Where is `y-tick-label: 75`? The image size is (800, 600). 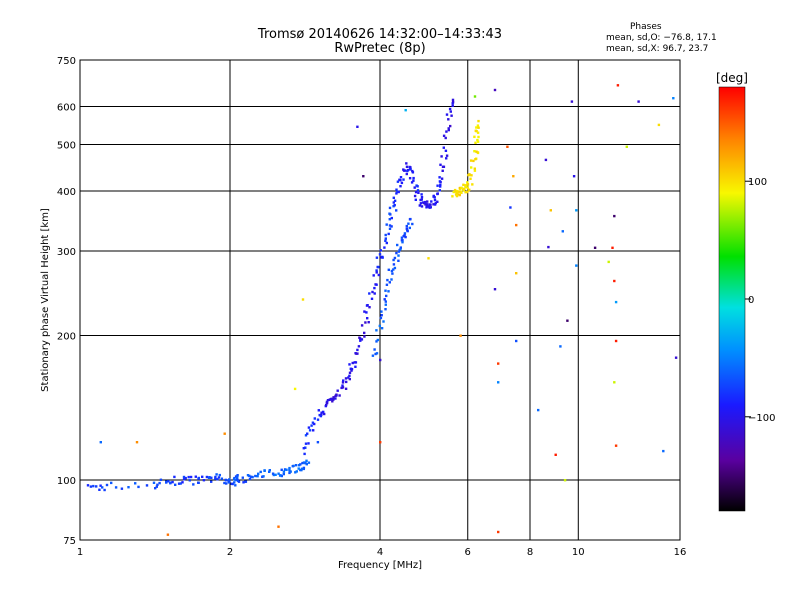
y-tick-label: 75 is located at coordinates (69, 541).